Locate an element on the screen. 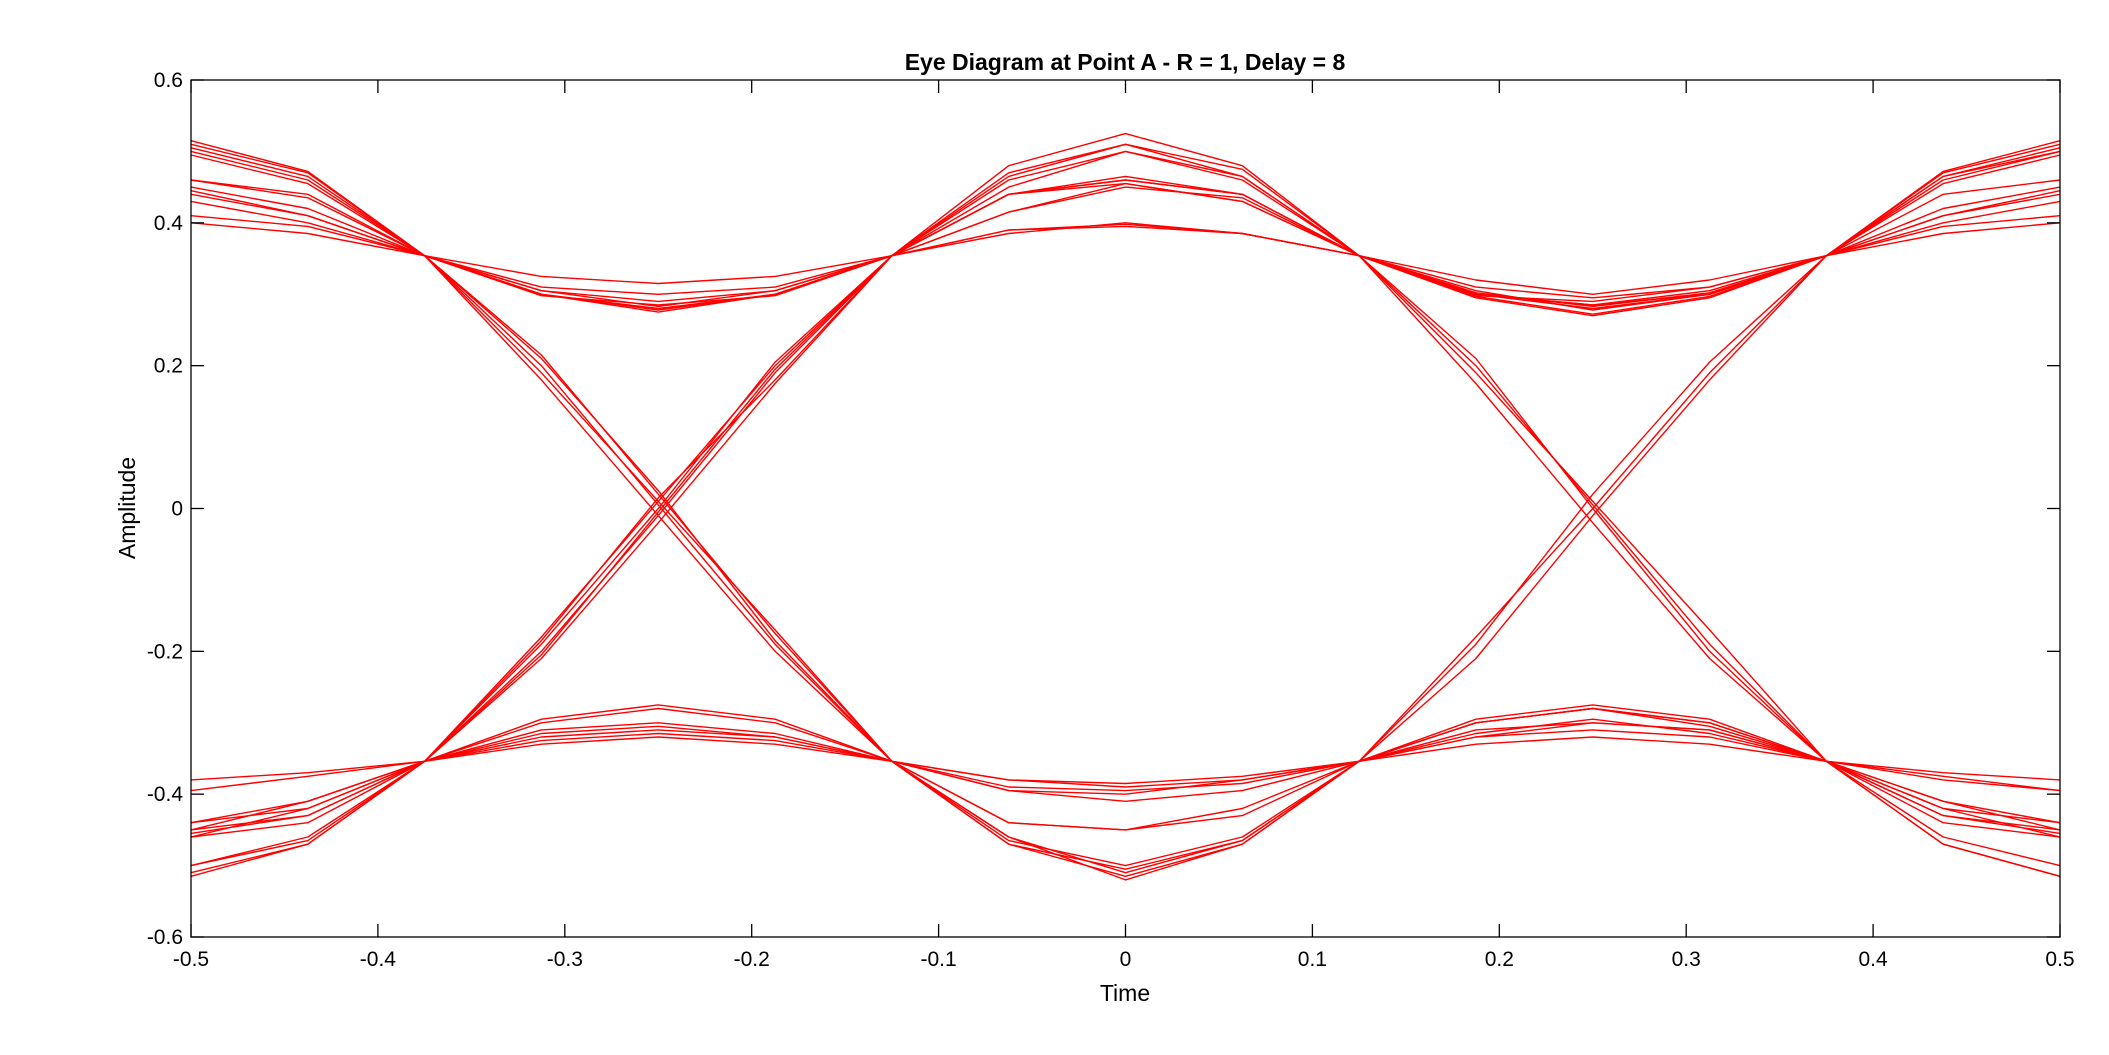  x-tick-label: 0.4 is located at coordinates (1873, 959).